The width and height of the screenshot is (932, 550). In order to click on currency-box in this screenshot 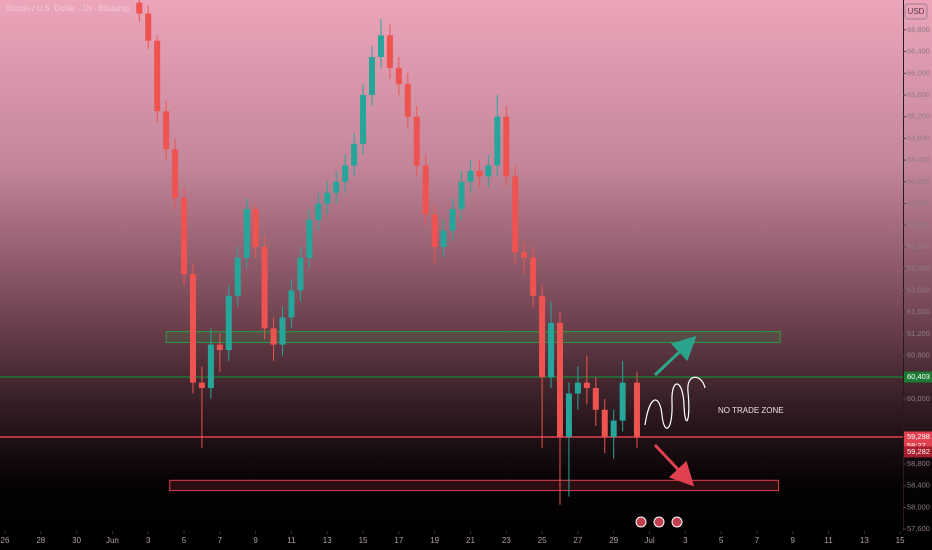, I will do `click(916, 11)`.